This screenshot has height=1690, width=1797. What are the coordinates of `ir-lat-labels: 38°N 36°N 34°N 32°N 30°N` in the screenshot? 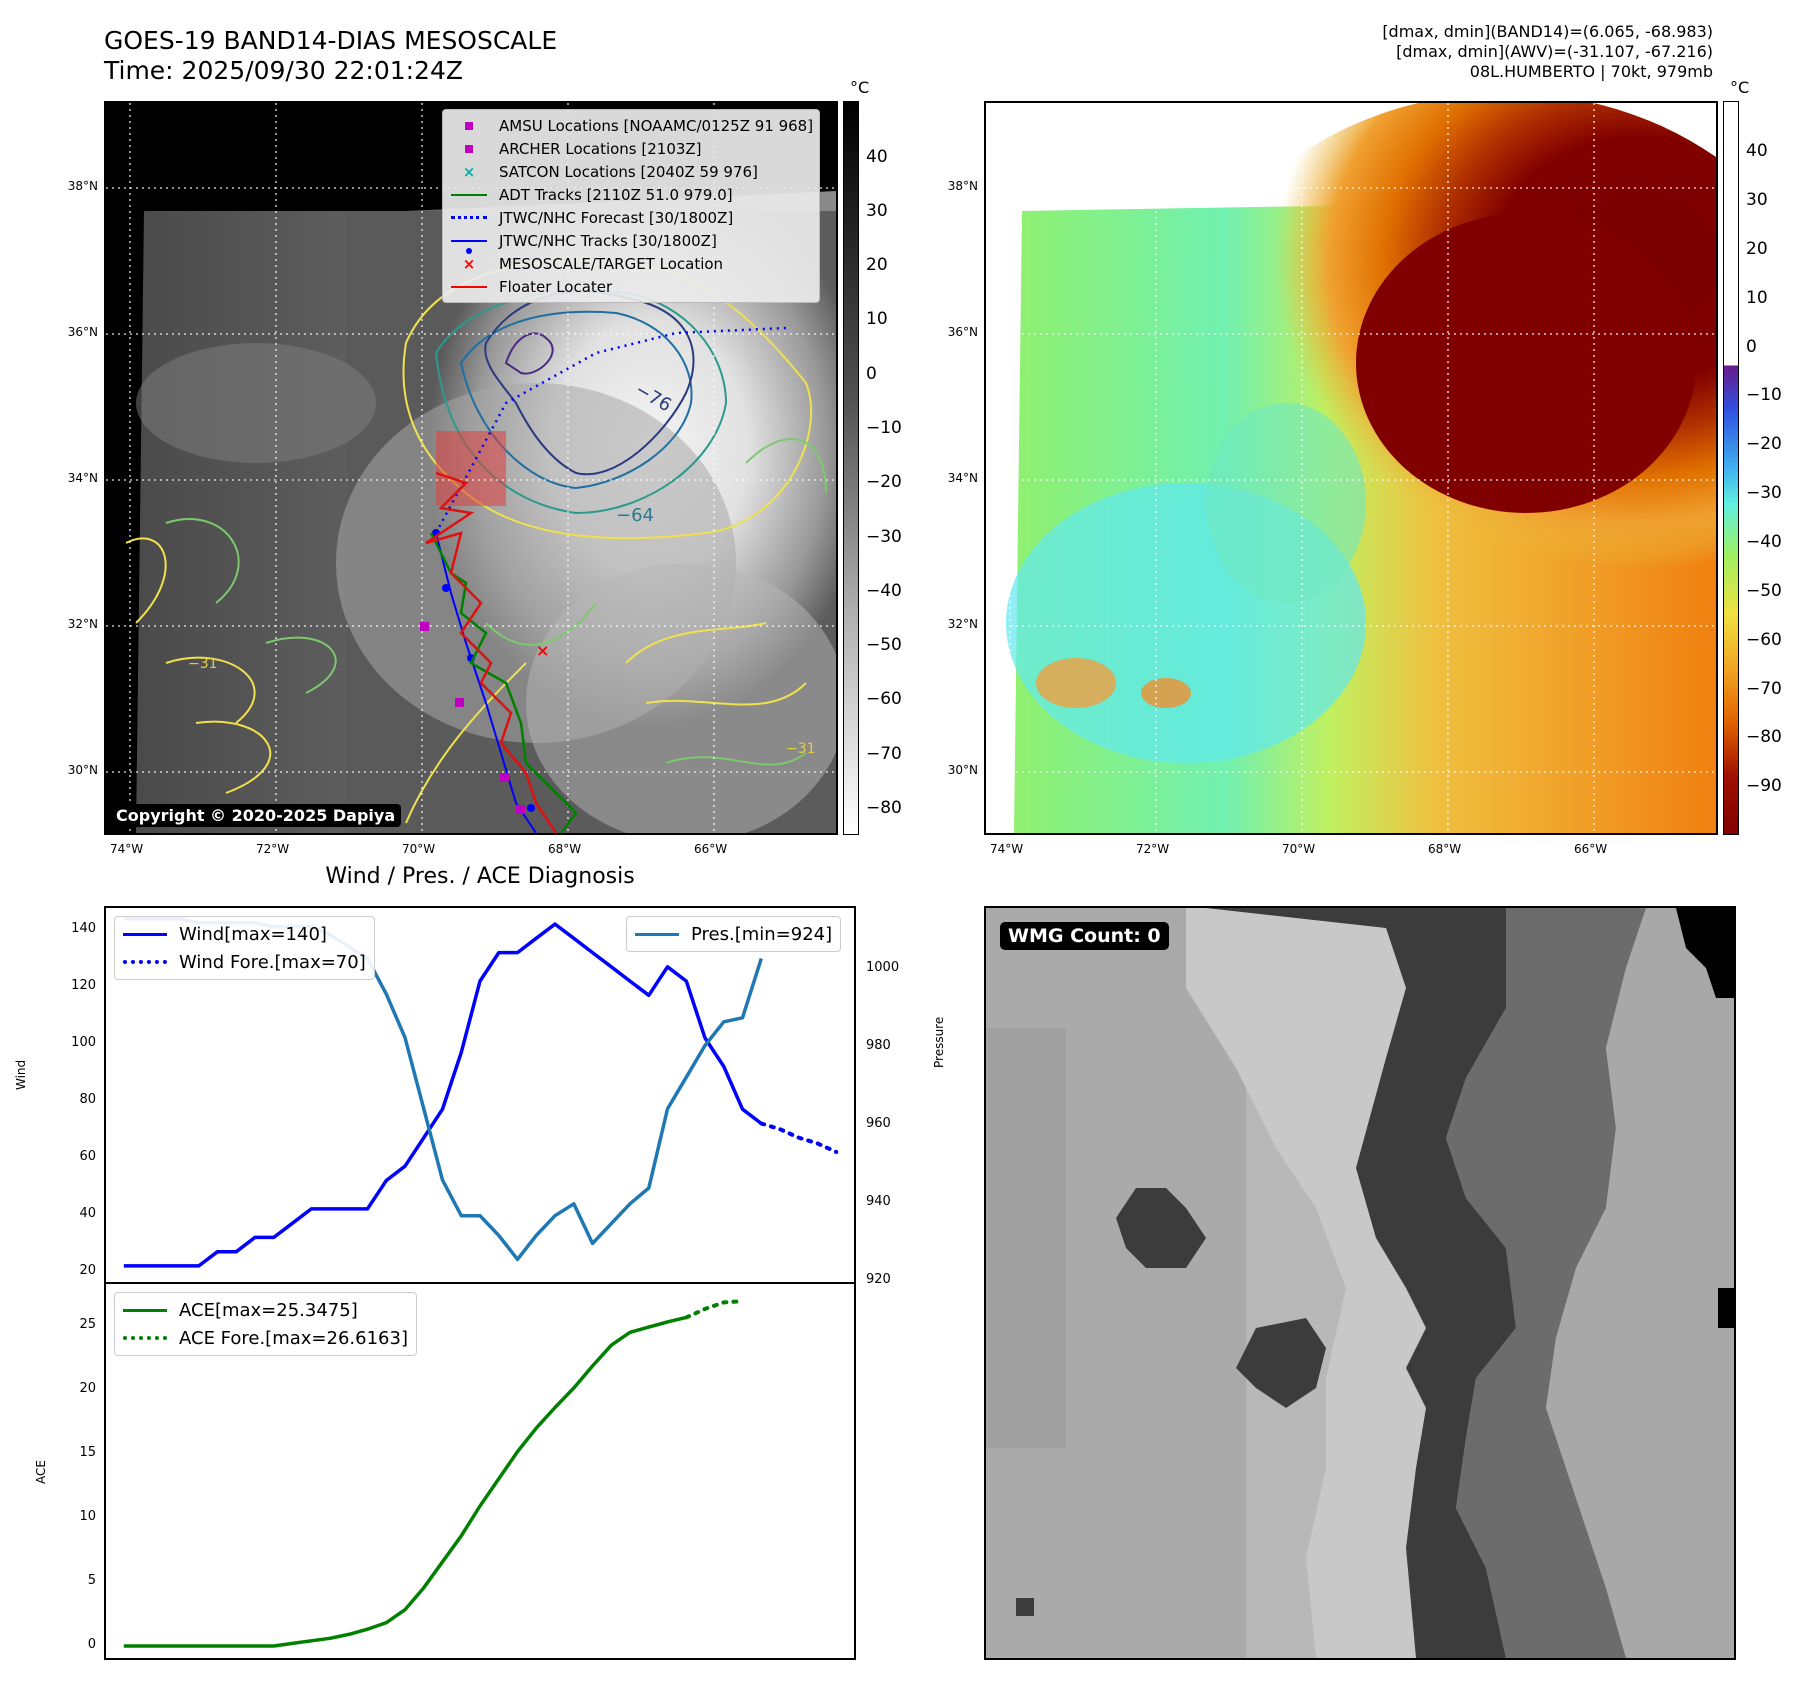 It's located at (82, 478).